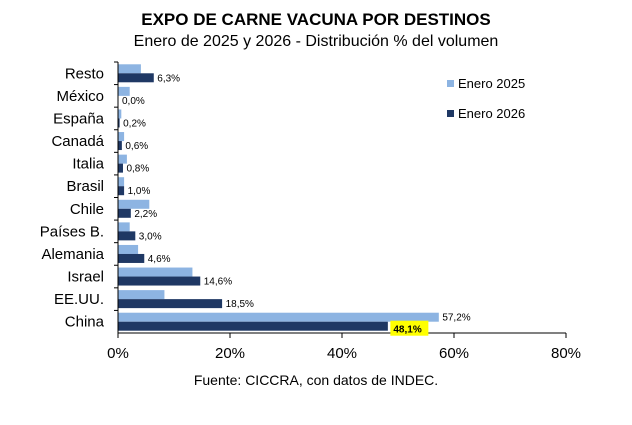 Image resolution: width=632 pixels, height=425 pixels. What do you see at coordinates (491, 113) in the screenshot?
I see `legend-label: Enero 2026` at bounding box center [491, 113].